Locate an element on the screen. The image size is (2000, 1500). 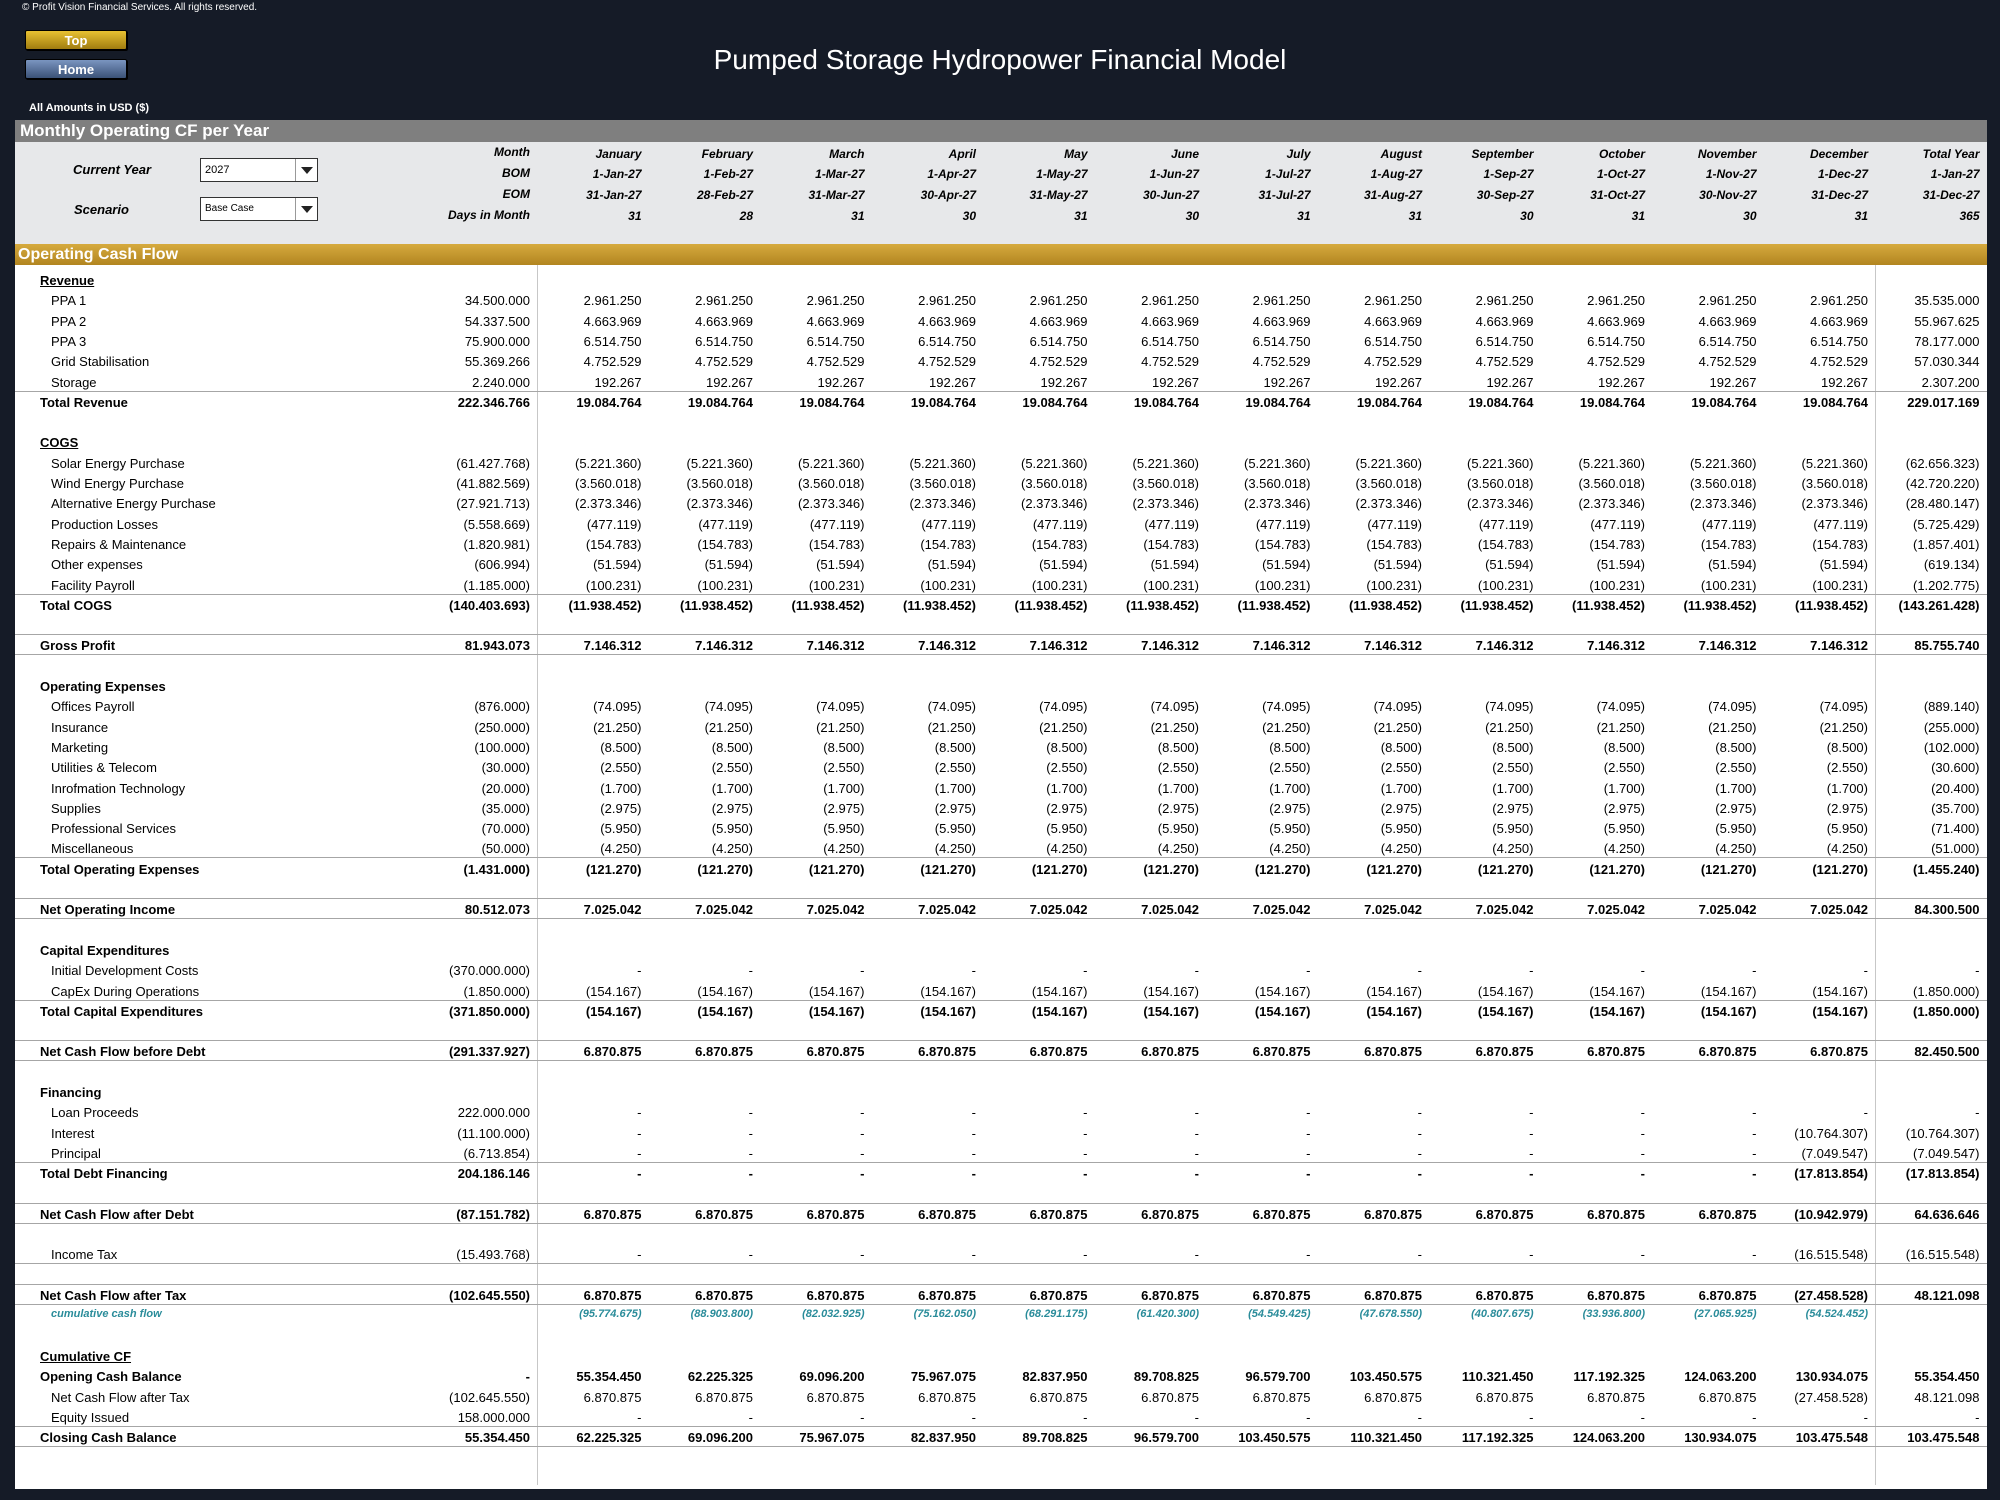
table-cell: (61.427.768) is located at coordinates (493, 463).